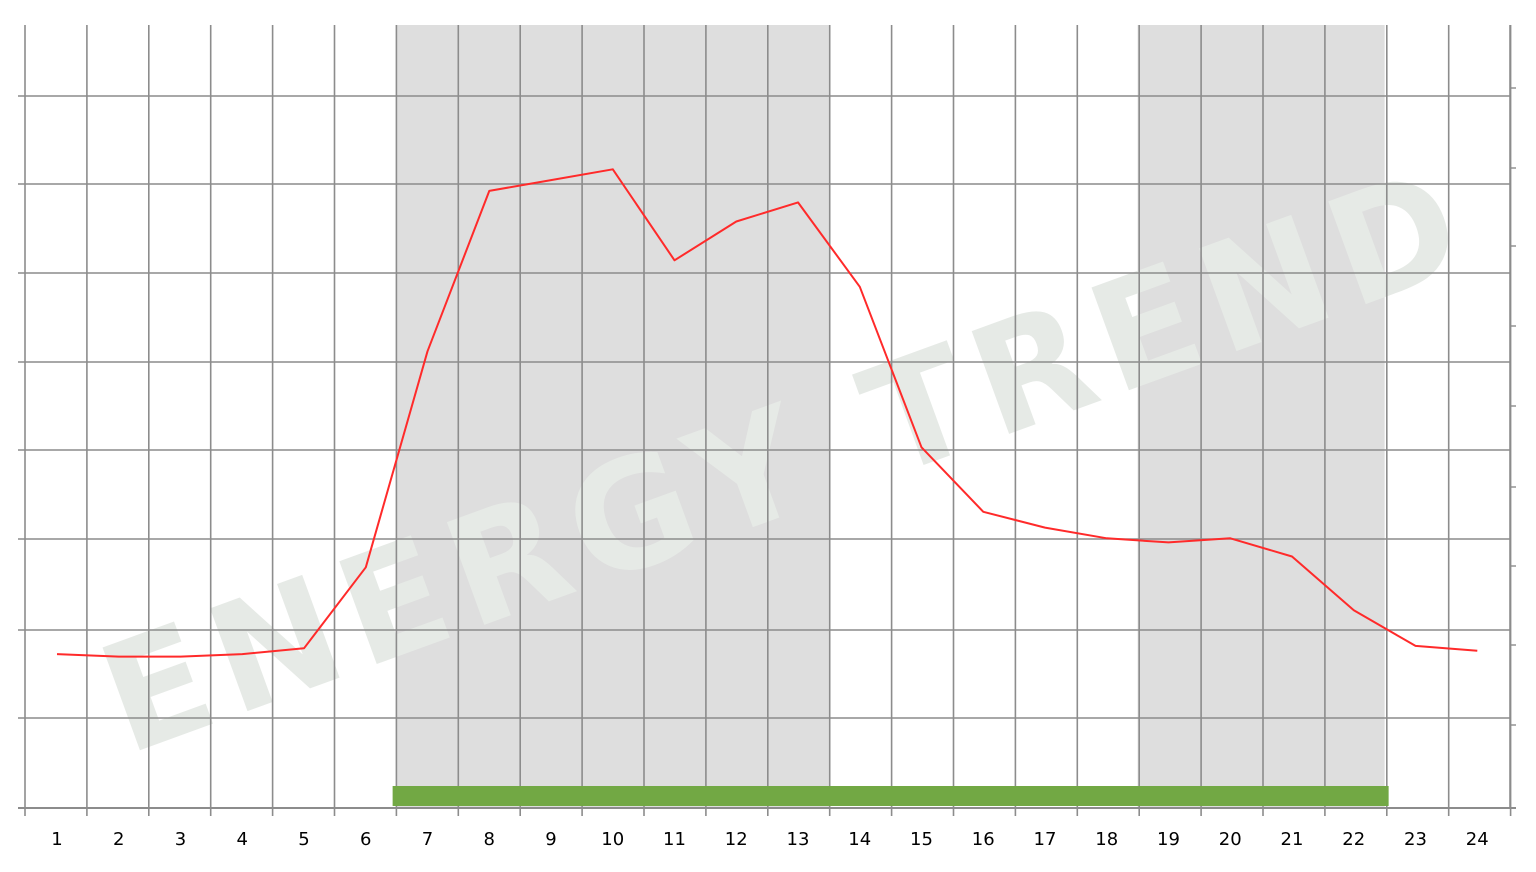 The height and width of the screenshot is (872, 1536). What do you see at coordinates (1045, 839) in the screenshot?
I see `x-tick-label: 17` at bounding box center [1045, 839].